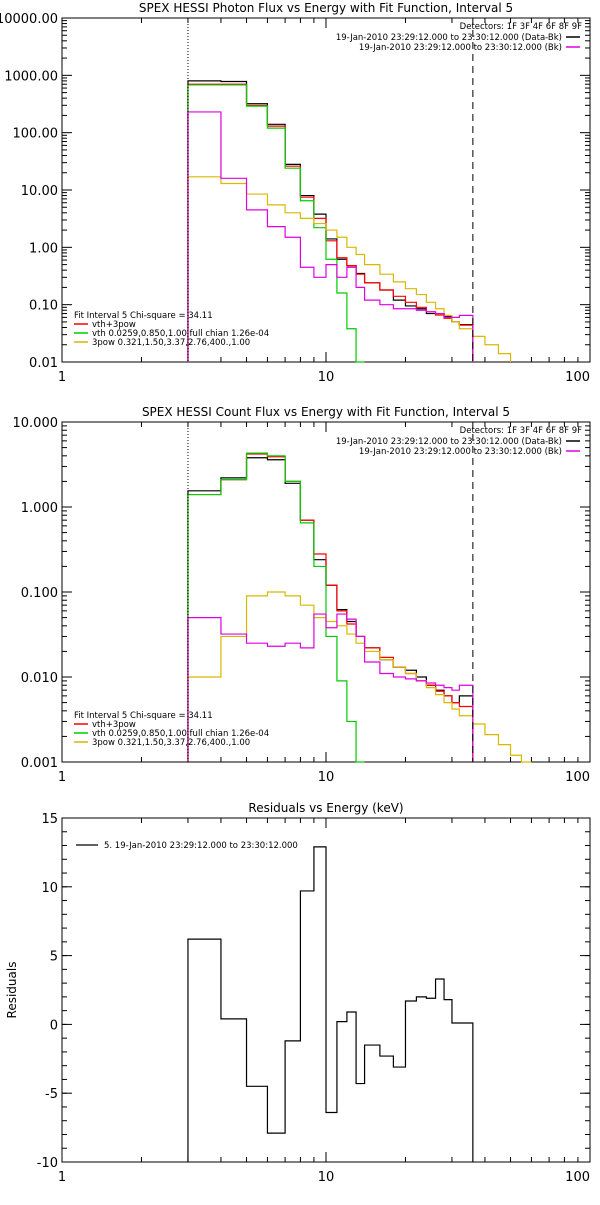 The height and width of the screenshot is (1205, 600). I want to click on y-tick-label: 5, so click(54, 957).